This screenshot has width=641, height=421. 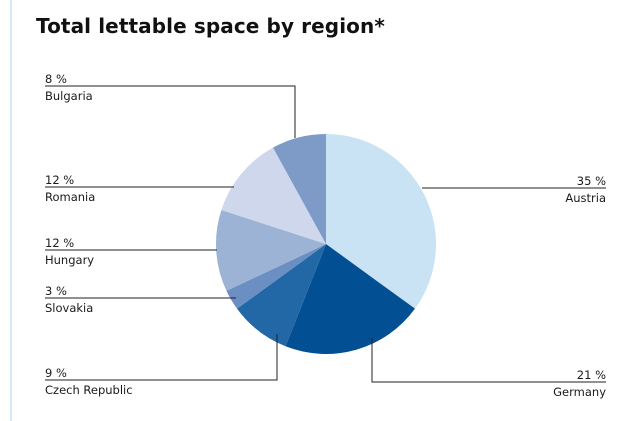 What do you see at coordinates (210, 26) in the screenshot?
I see `chart-title: Total lettable space by region*` at bounding box center [210, 26].